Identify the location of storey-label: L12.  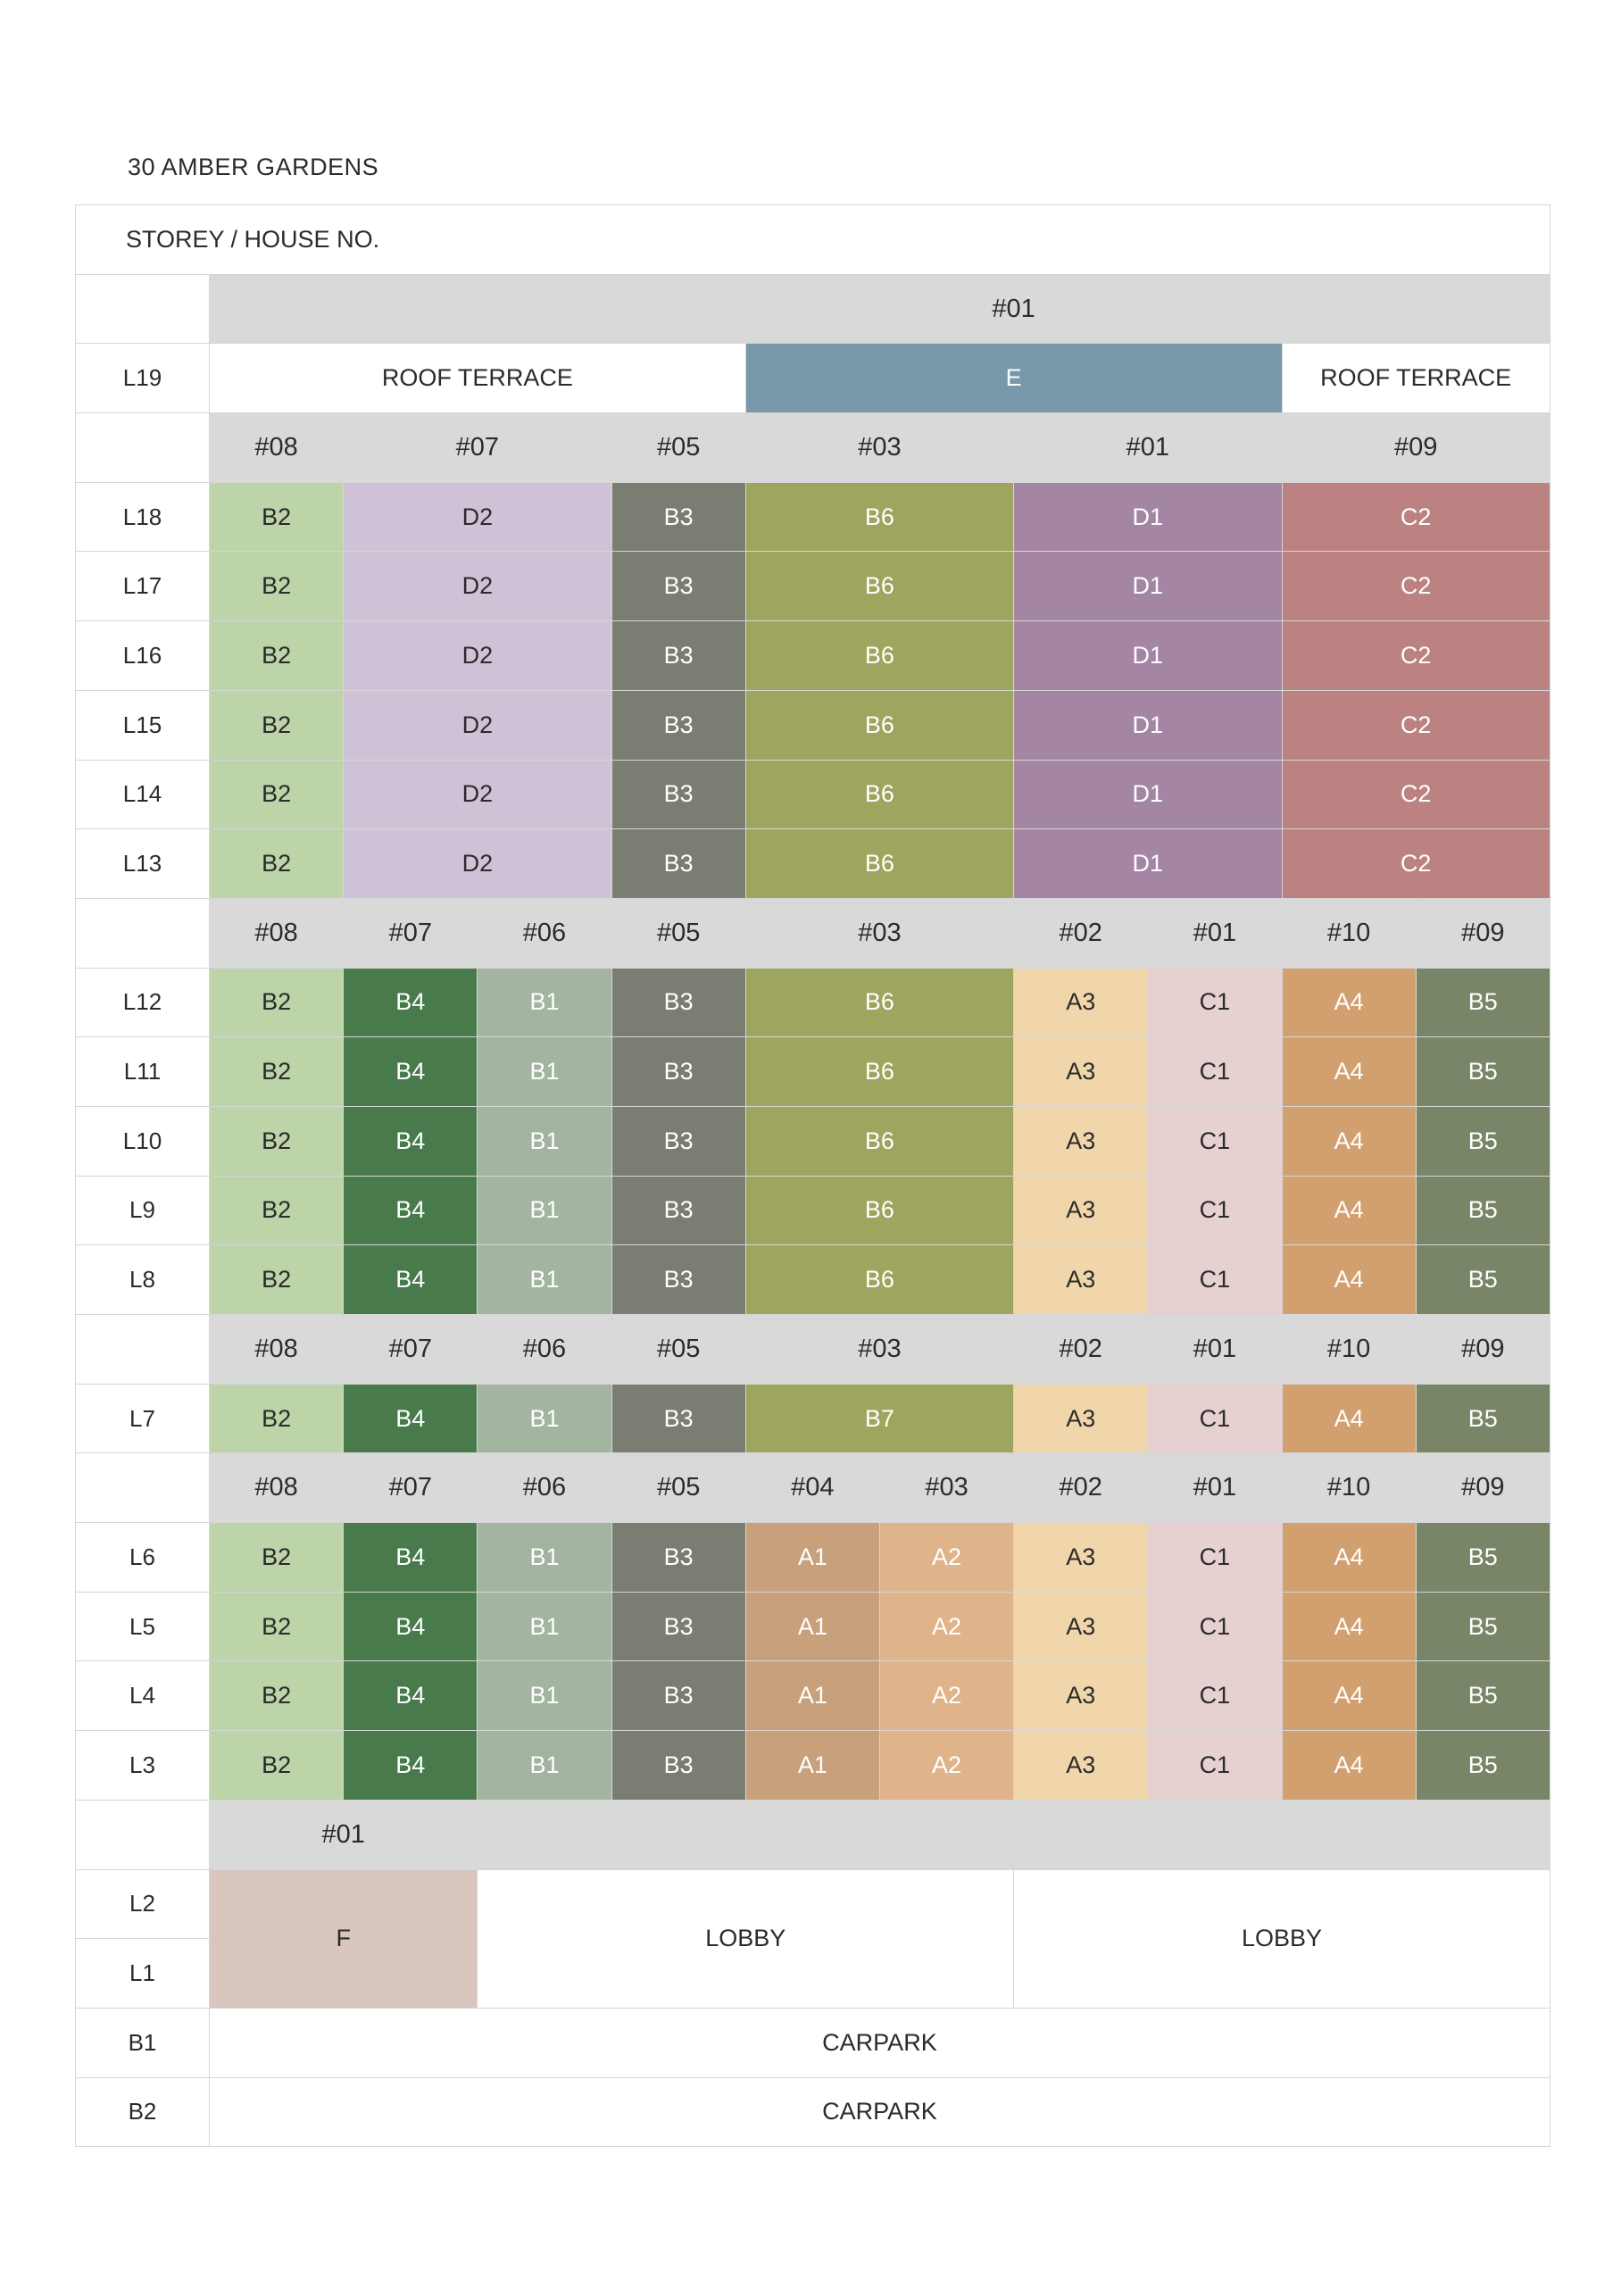
(143, 1003).